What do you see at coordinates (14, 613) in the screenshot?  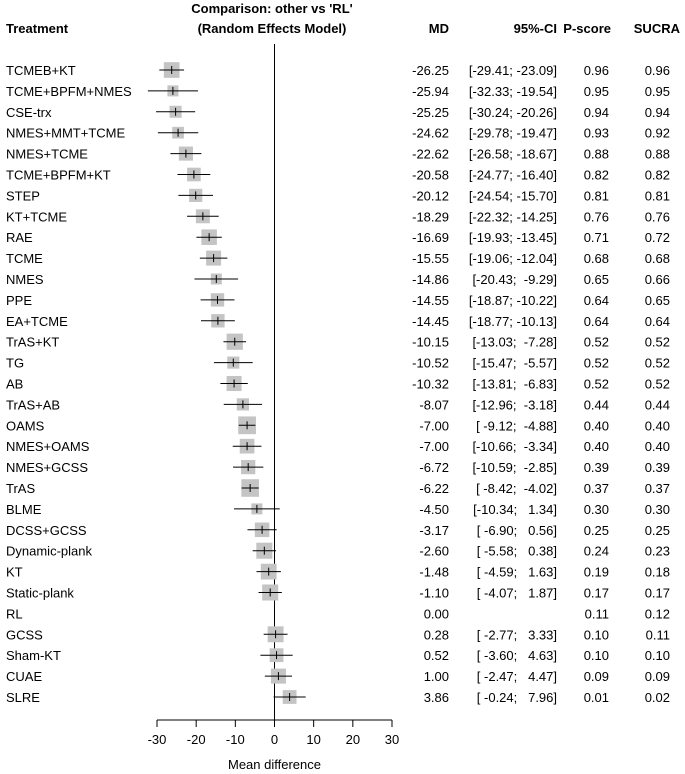 I see `treatment-label: RL` at bounding box center [14, 613].